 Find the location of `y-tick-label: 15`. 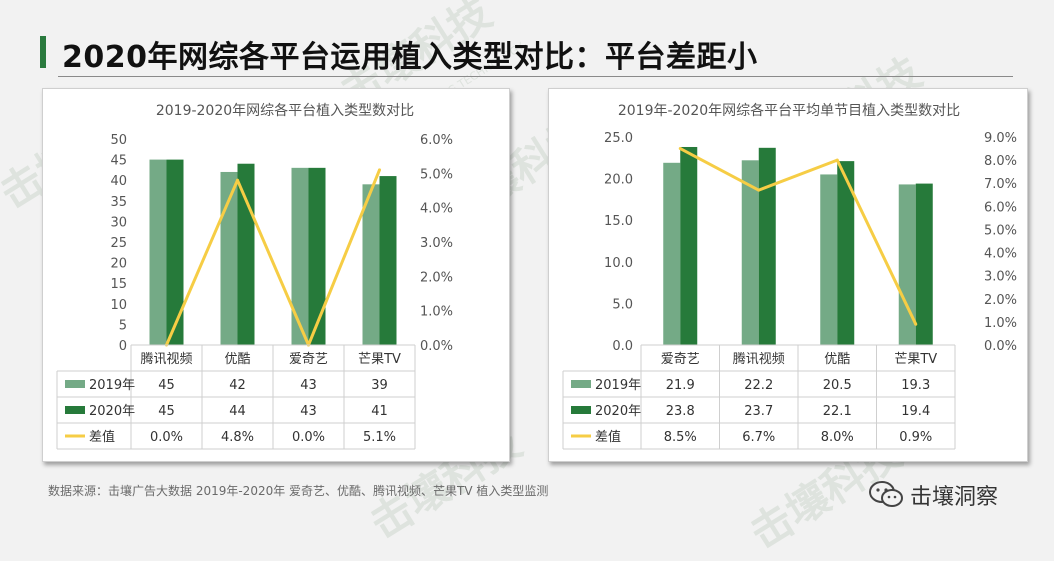

y-tick-label: 15 is located at coordinates (118, 284).